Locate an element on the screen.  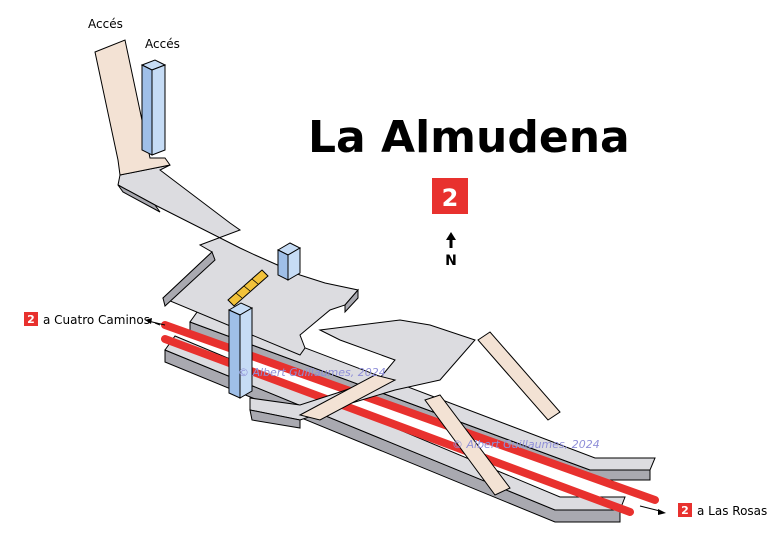
access-label-2: Accés is located at coordinates (162, 44).